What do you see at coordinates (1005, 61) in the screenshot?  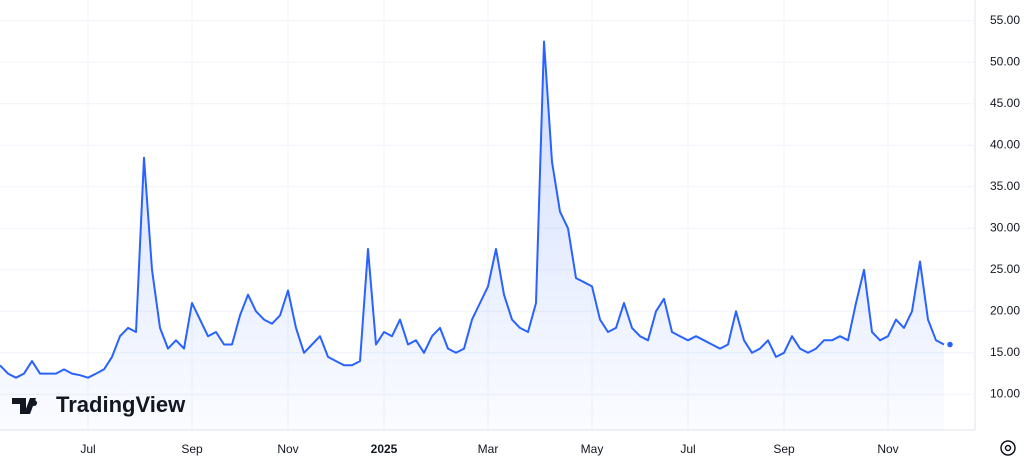 I see `y-tick-label: 50.00` at bounding box center [1005, 61].